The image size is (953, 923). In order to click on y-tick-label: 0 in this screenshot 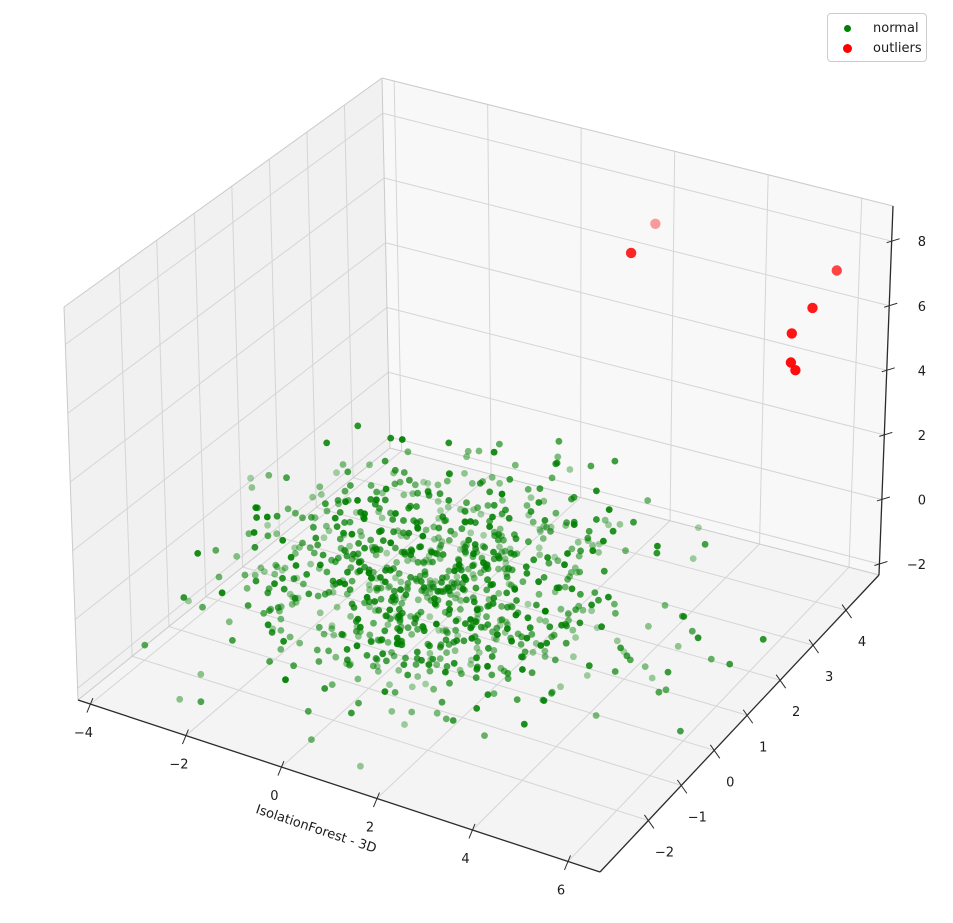, I will do `click(730, 782)`.